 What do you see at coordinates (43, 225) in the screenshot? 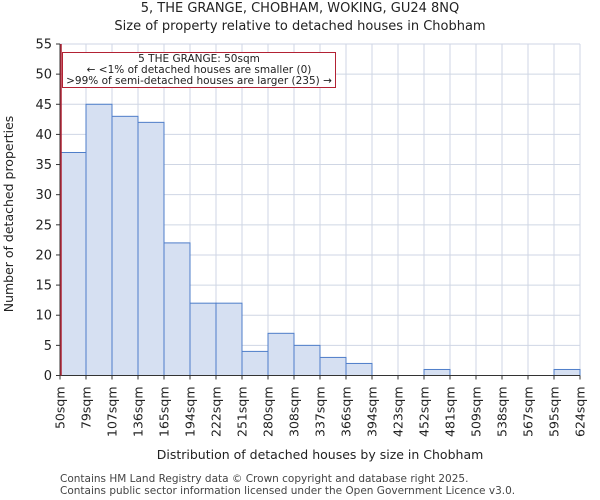
I see `y-tick-label: 25` at bounding box center [43, 225].